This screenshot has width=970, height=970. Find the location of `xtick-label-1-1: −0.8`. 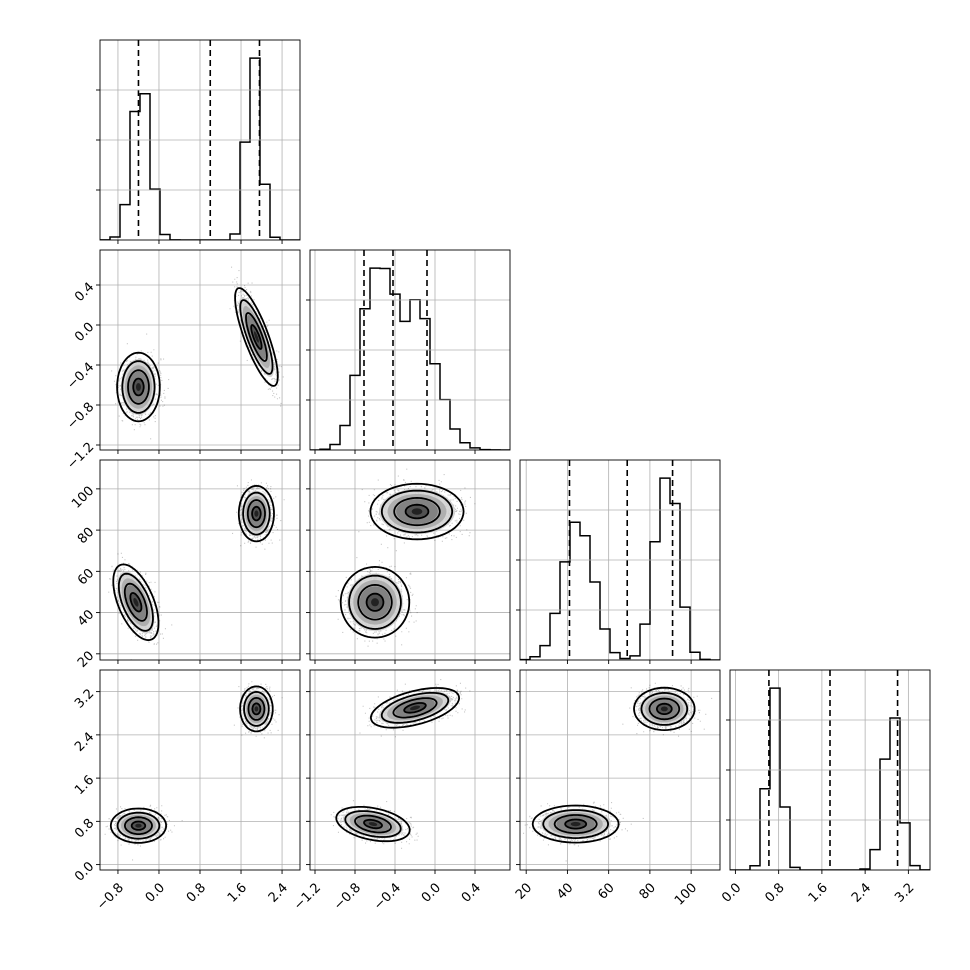

xtick-label-1-1: −0.8 is located at coordinates (347, 896).